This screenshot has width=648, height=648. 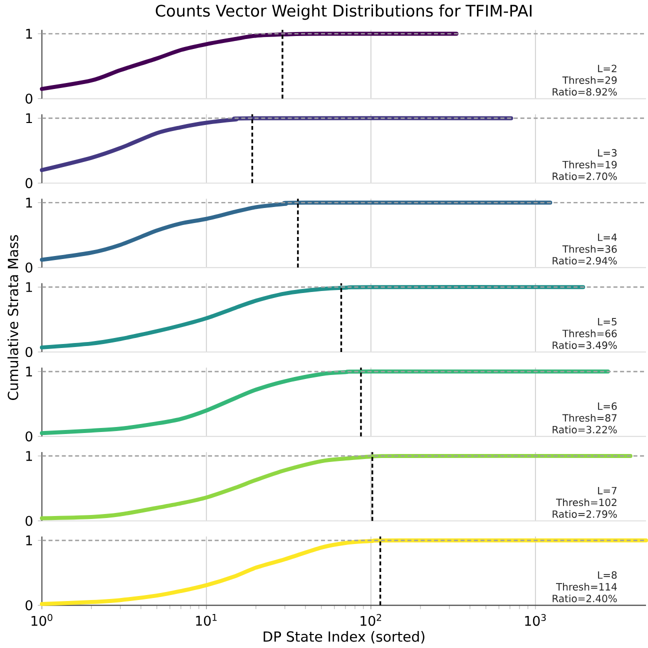 I want to click on x-tick-label: 10$^{3}$, so click(x=535, y=620).